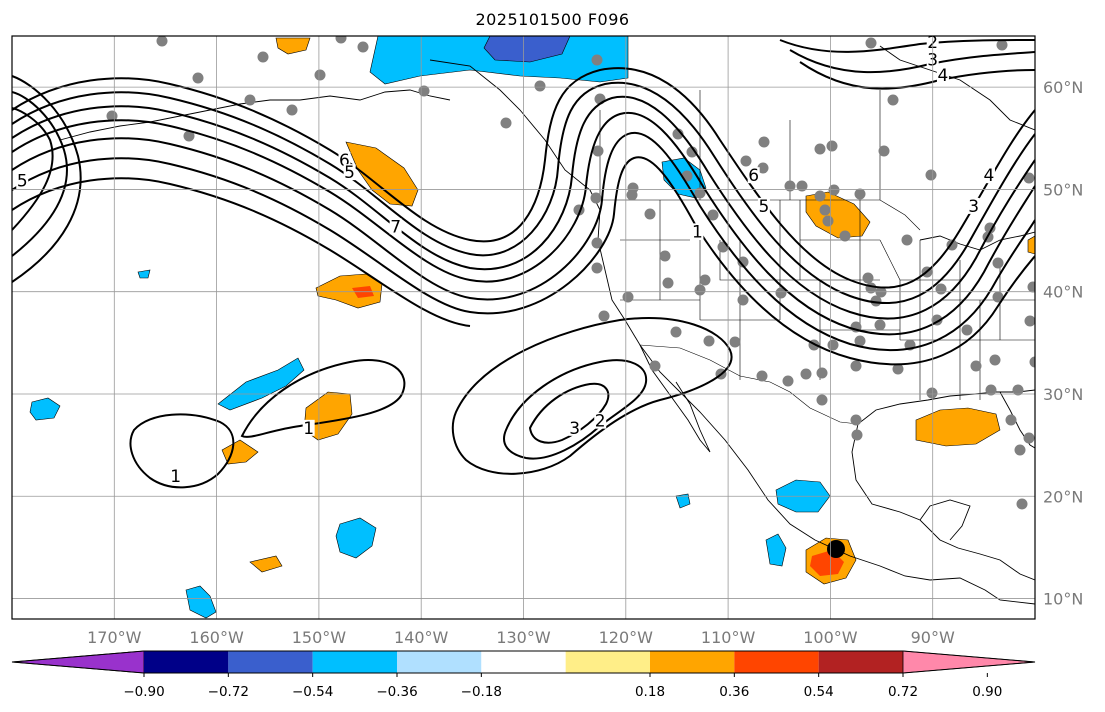  I want to click on coastline-aleutians, so click(179, 120).